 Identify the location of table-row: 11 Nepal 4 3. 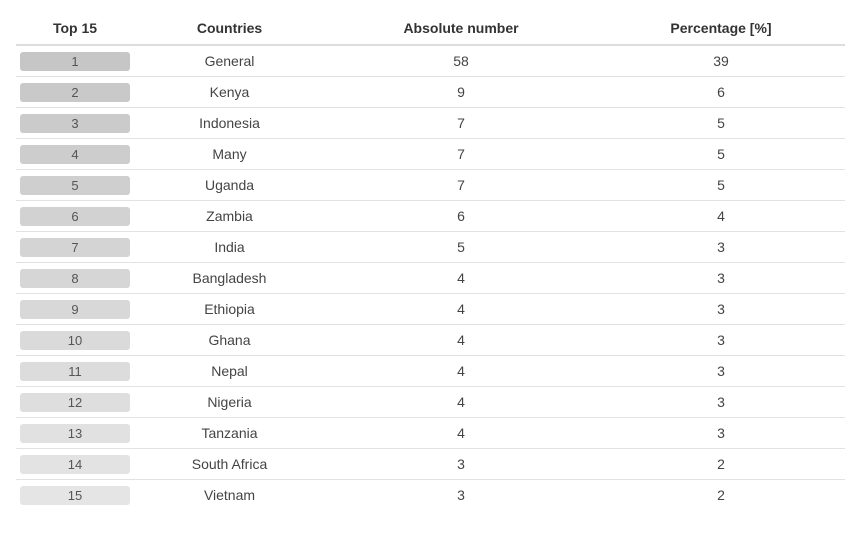
(430, 371).